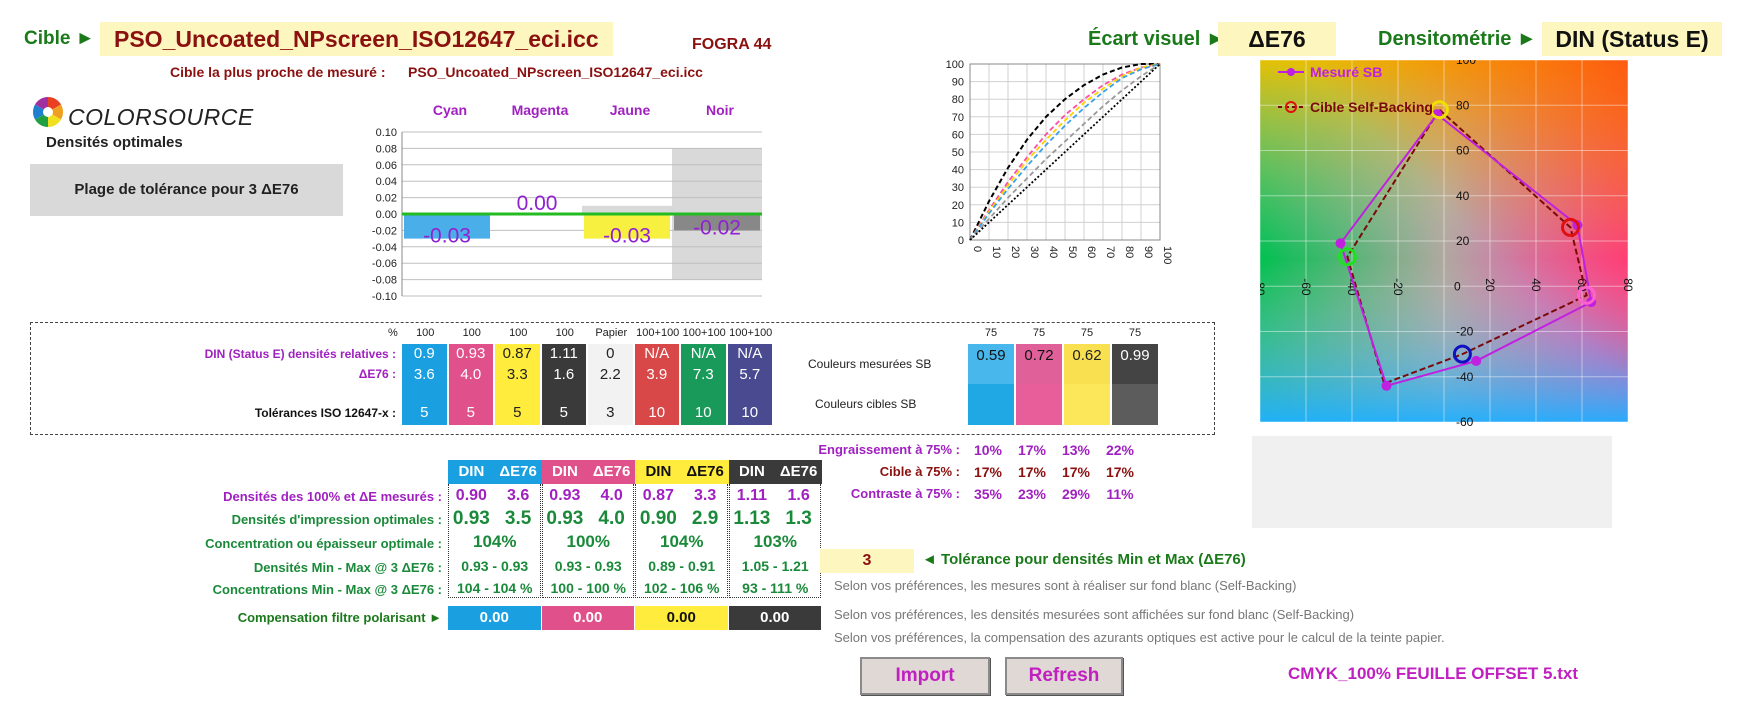 The height and width of the screenshot is (727, 1756). What do you see at coordinates (471, 495) in the screenshot?
I see `mesure-din-value: 0.90` at bounding box center [471, 495].